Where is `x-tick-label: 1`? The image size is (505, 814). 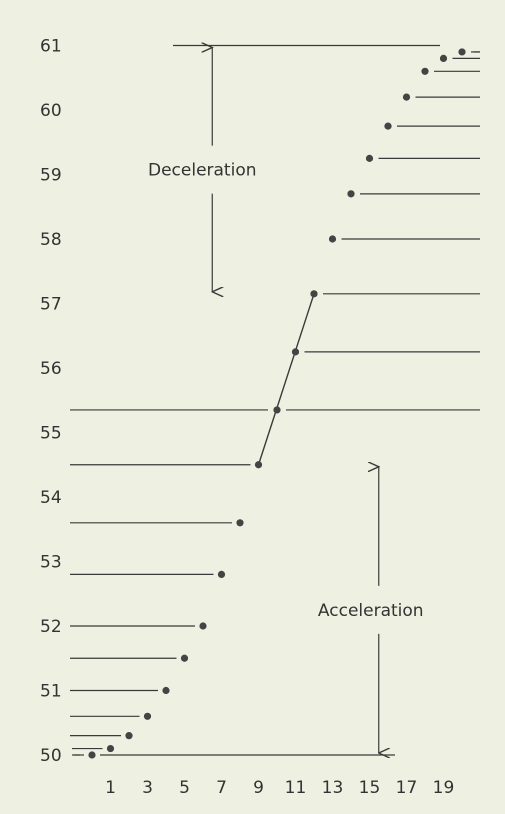 x-tick-label: 1 is located at coordinates (110, 788).